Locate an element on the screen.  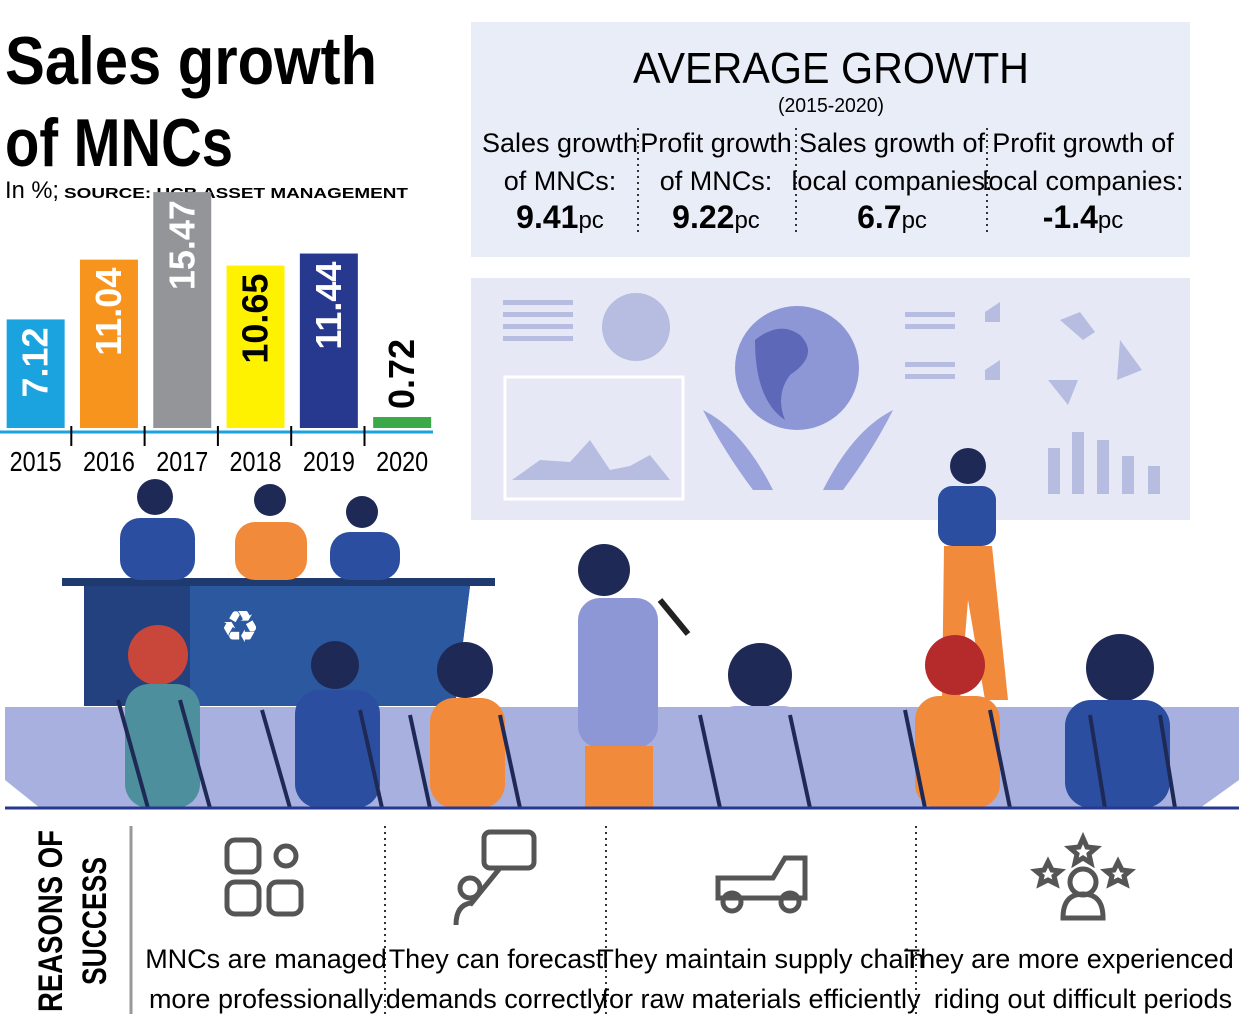
x-tick-label: 2019 is located at coordinates (329, 461).